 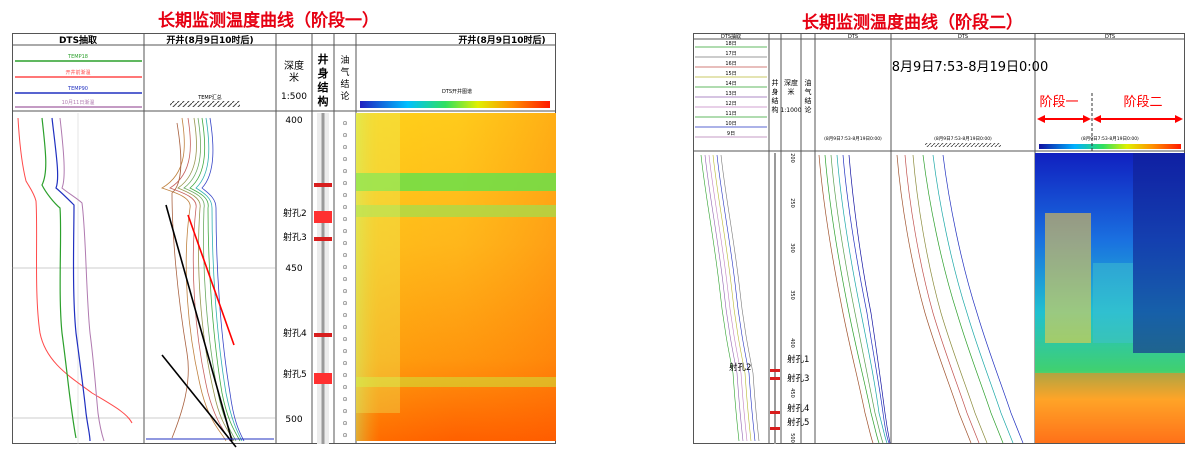 What do you see at coordinates (295, 213) in the screenshot?
I see `left-perf-label-2: 射孔2` at bounding box center [295, 213].